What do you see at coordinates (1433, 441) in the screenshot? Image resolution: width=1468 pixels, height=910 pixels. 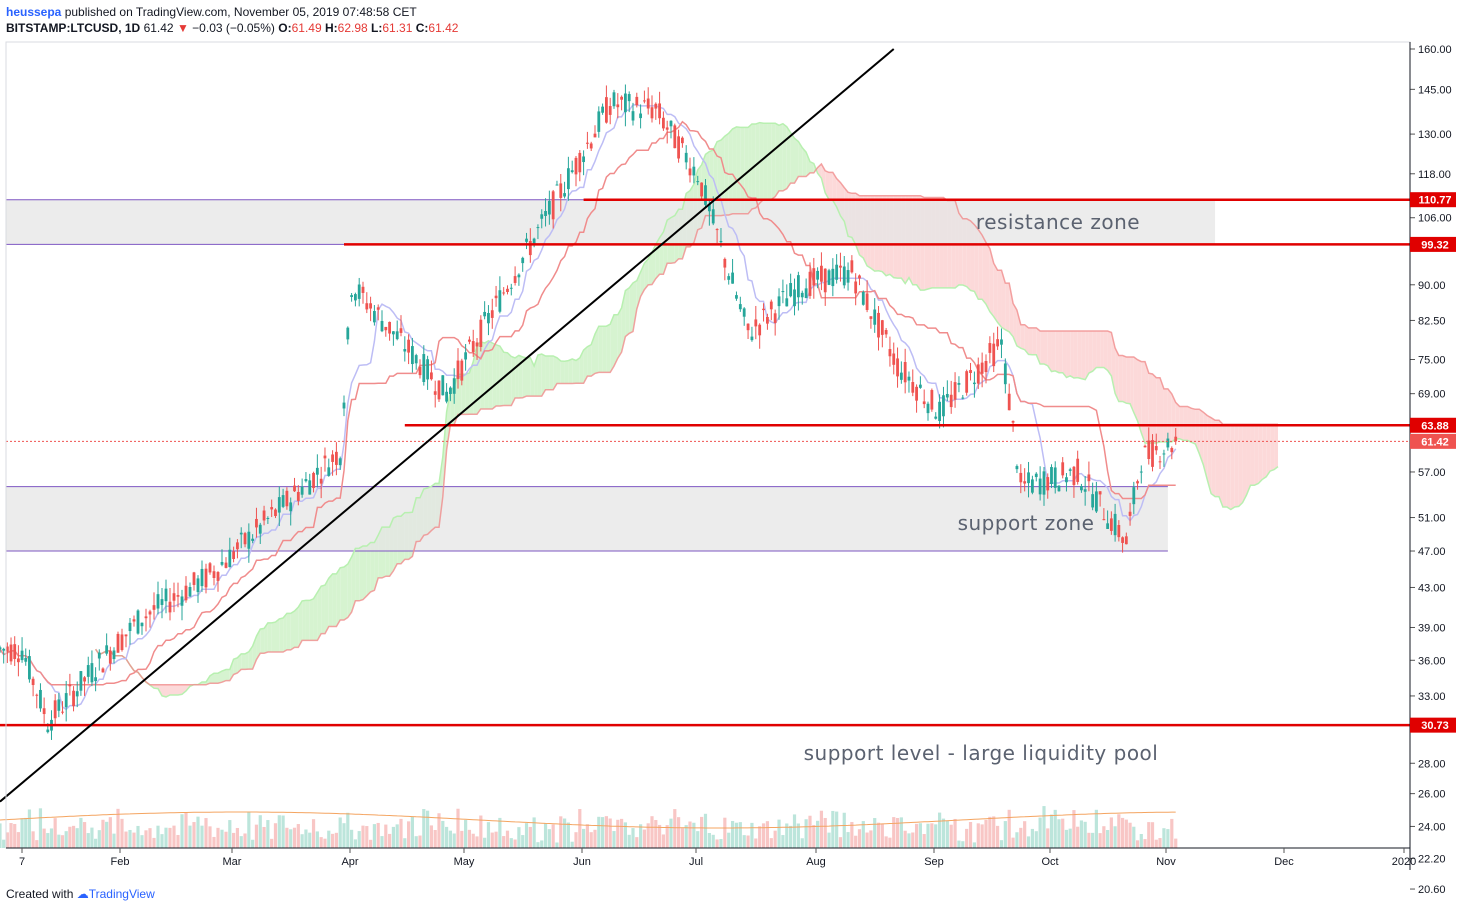 I see `price-label-box` at bounding box center [1433, 441].